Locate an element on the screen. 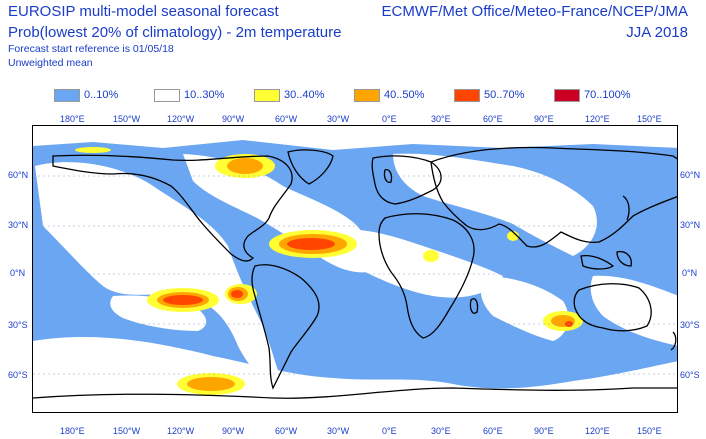 Image resolution: width=706 pixels, height=439 pixels. legend-label: 70..100% is located at coordinates (607, 95).